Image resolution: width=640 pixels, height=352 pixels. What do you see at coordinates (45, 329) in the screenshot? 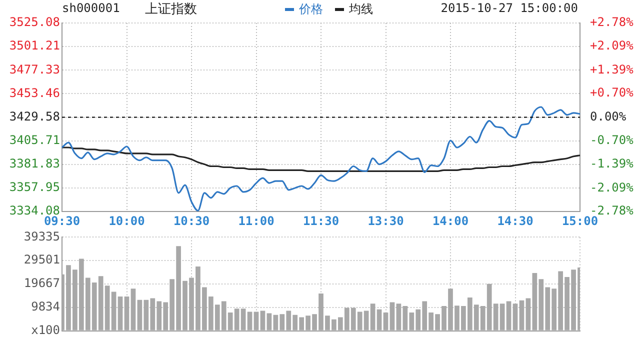
I see `y-tick-label: x100` at bounding box center [45, 329].